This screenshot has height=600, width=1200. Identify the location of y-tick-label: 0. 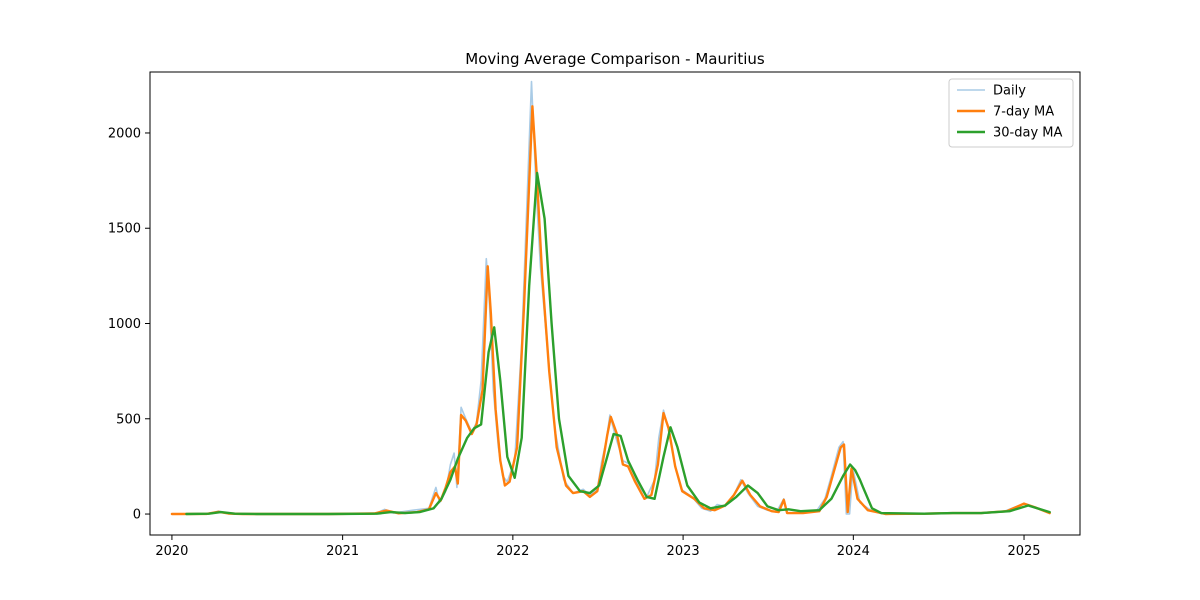
(137, 515).